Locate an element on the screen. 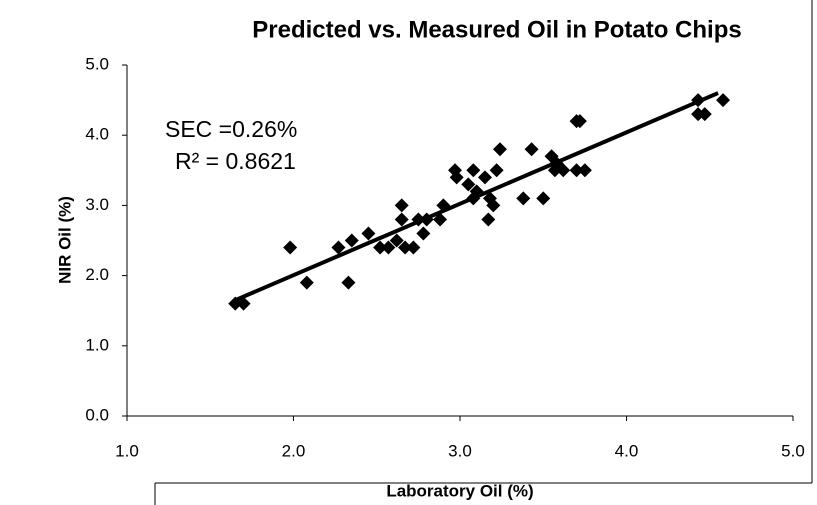  y-tick-label: 3.0 is located at coordinates (97, 204).